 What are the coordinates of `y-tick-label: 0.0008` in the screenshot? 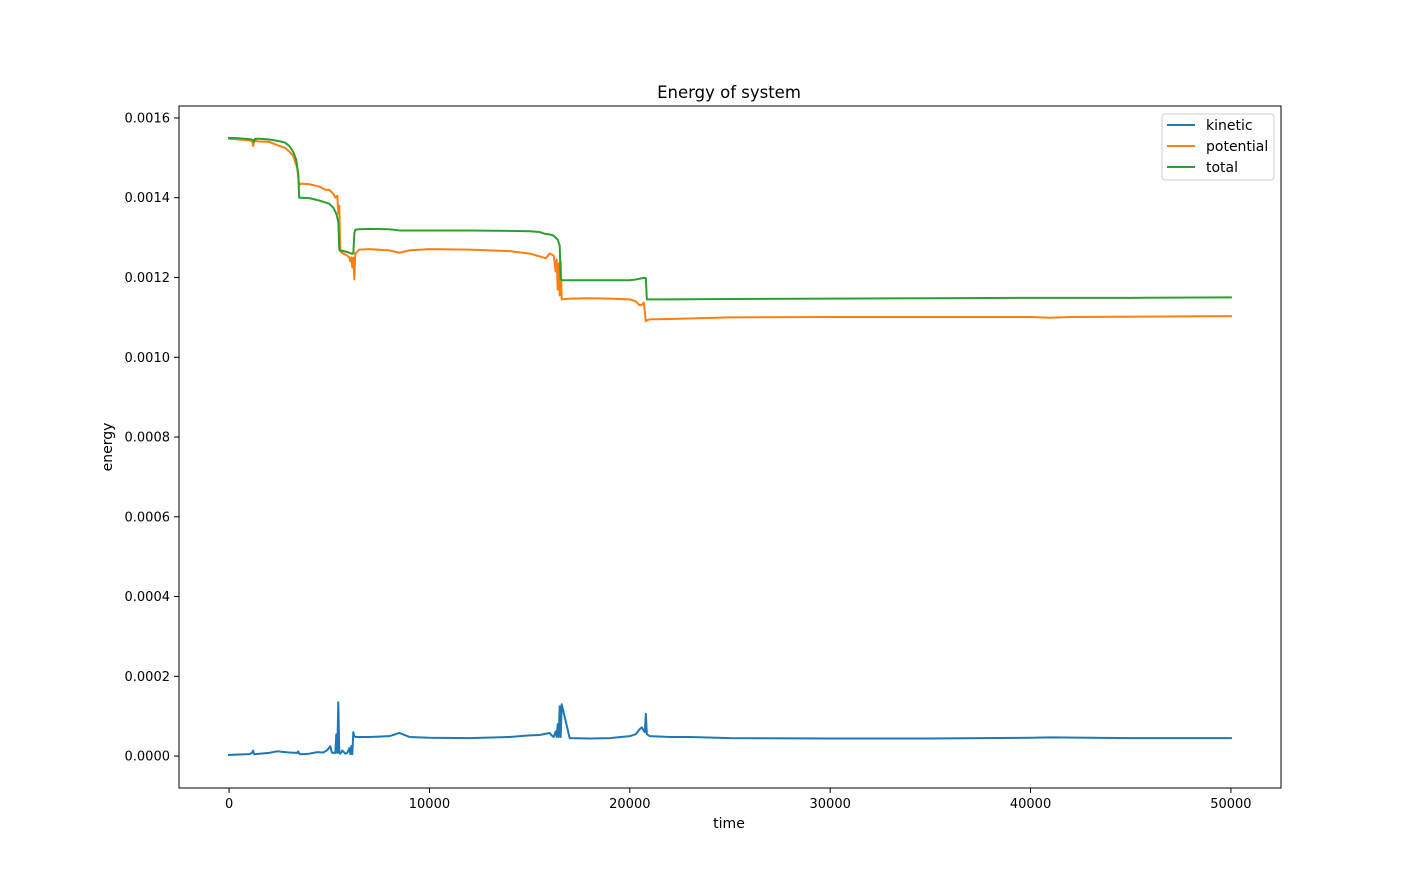 It's located at (148, 438).